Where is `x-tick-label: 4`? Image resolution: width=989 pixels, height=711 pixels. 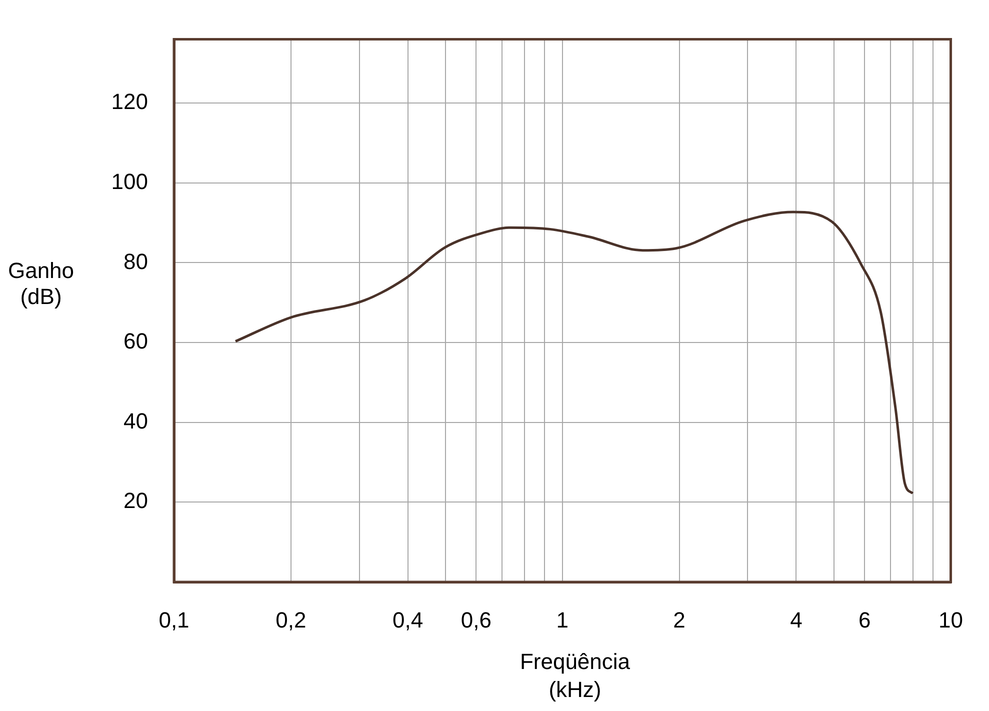 x-tick-label: 4 is located at coordinates (796, 619).